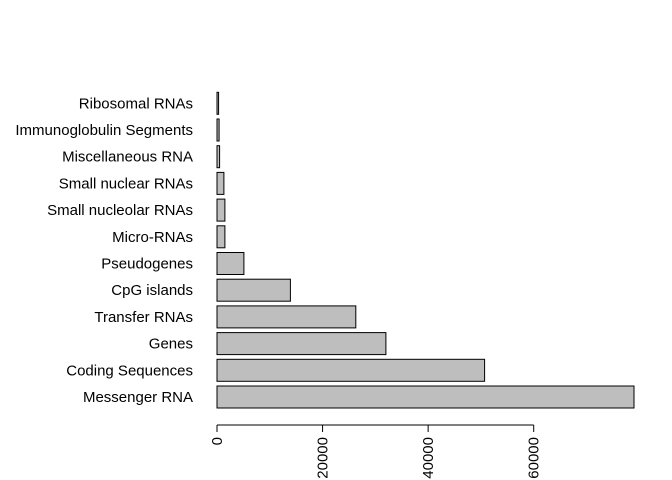 The image size is (672, 480). Describe the element at coordinates (351, 370) in the screenshot. I see `bar-coding-sequences` at that location.